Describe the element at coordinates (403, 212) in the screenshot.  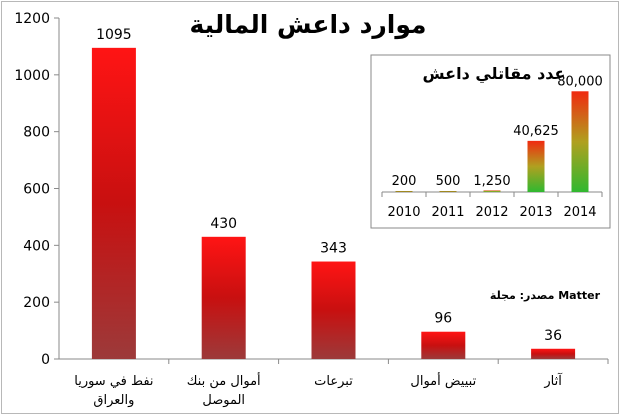
I see `inset-category-label: 2010` at that location.